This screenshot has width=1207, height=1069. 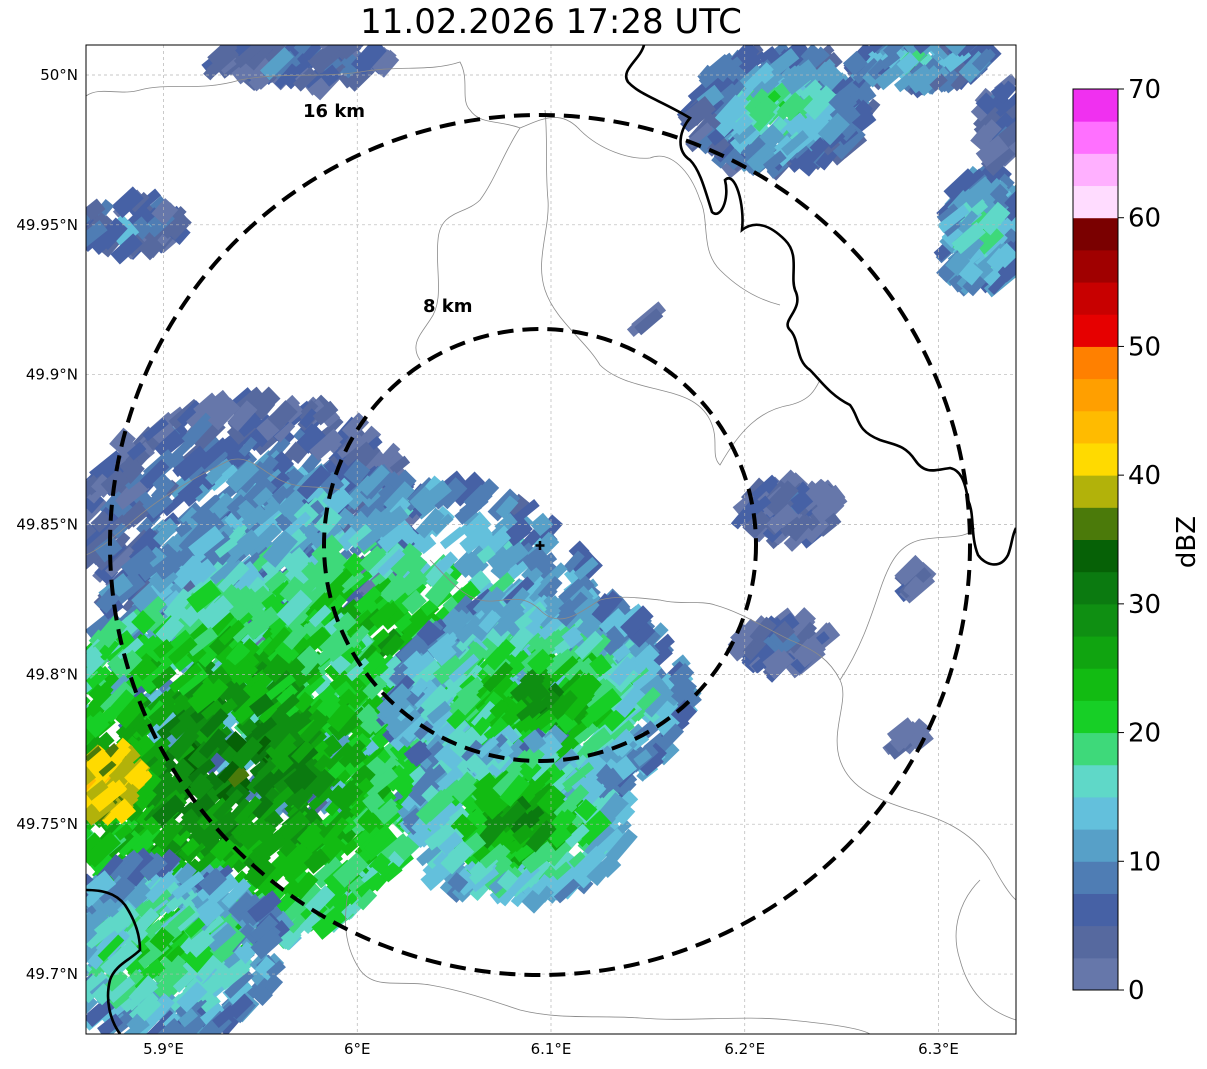 I want to click on colorbar-tick-label: 50, so click(x=1144, y=347).